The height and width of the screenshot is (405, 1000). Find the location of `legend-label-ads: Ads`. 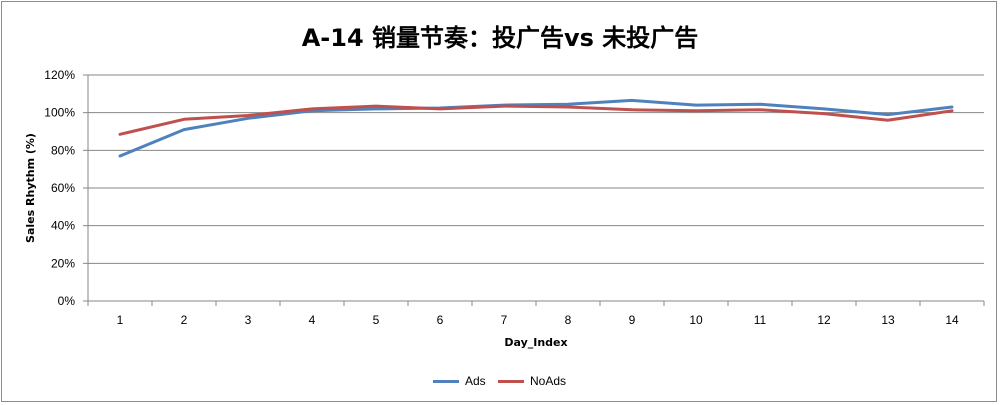

legend-label-ads: Ads is located at coordinates (475, 381).